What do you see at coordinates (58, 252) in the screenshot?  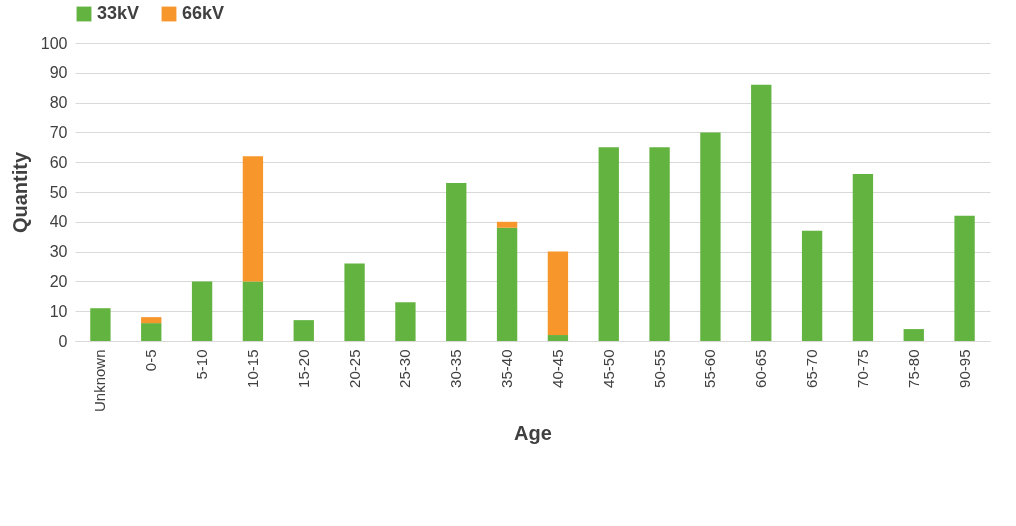 I see `y-tick-label: 30` at bounding box center [58, 252].